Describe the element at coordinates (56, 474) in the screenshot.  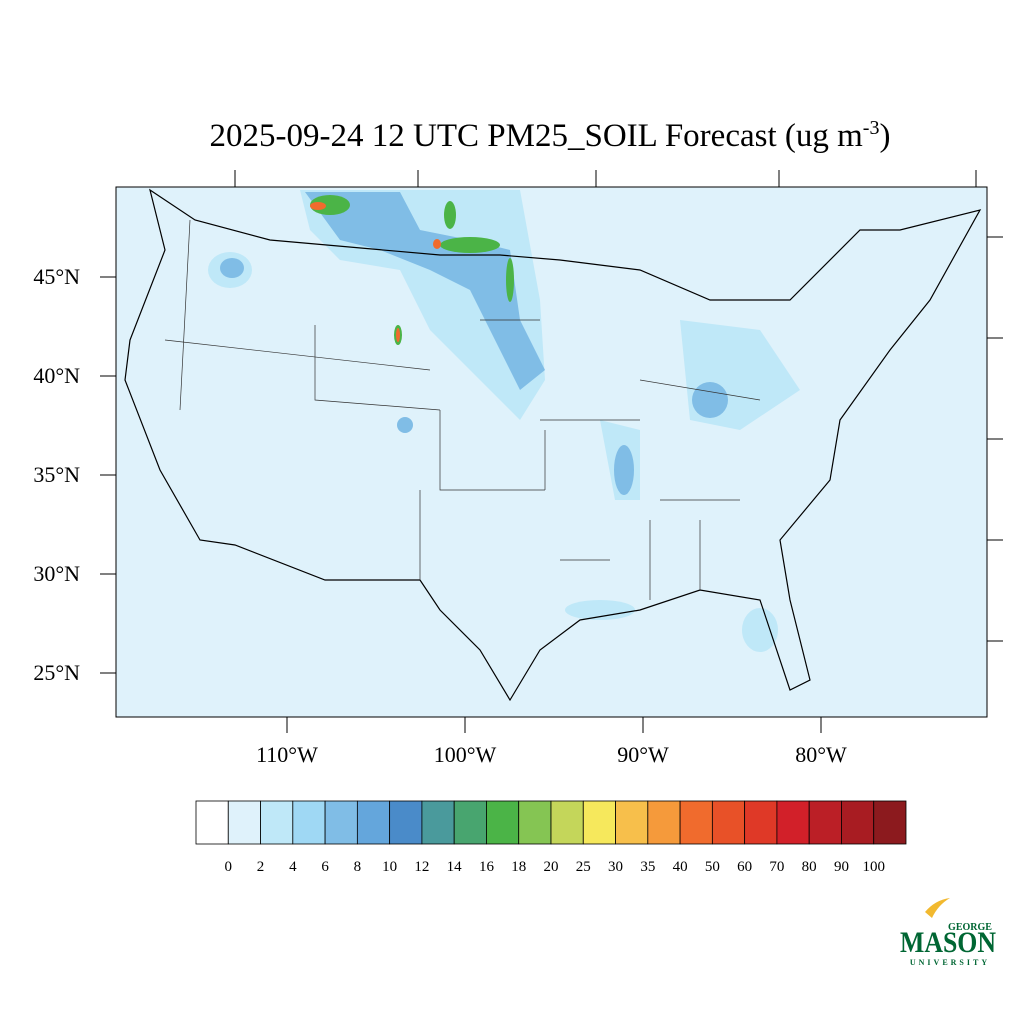
I see `lat-label: 35°N` at that location.